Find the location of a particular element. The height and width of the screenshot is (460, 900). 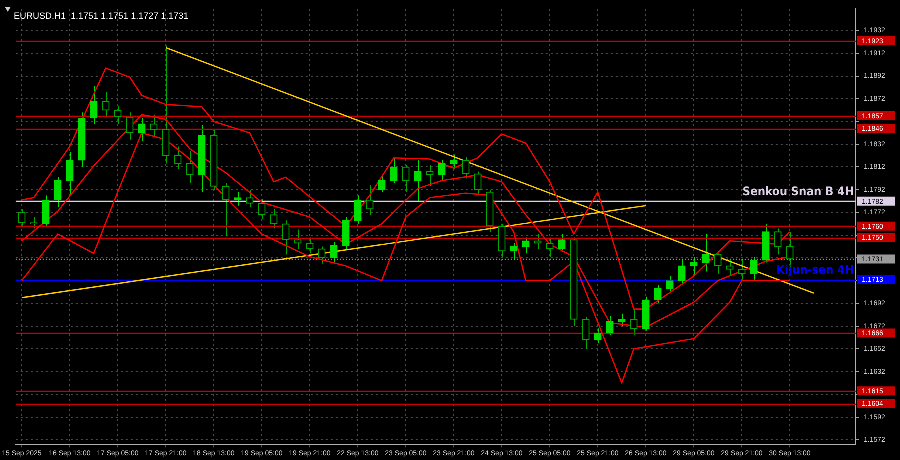

chart-title: EURUSD.H1 1.1751 1.1751 1.1727 1.1731 is located at coordinates (101, 16).